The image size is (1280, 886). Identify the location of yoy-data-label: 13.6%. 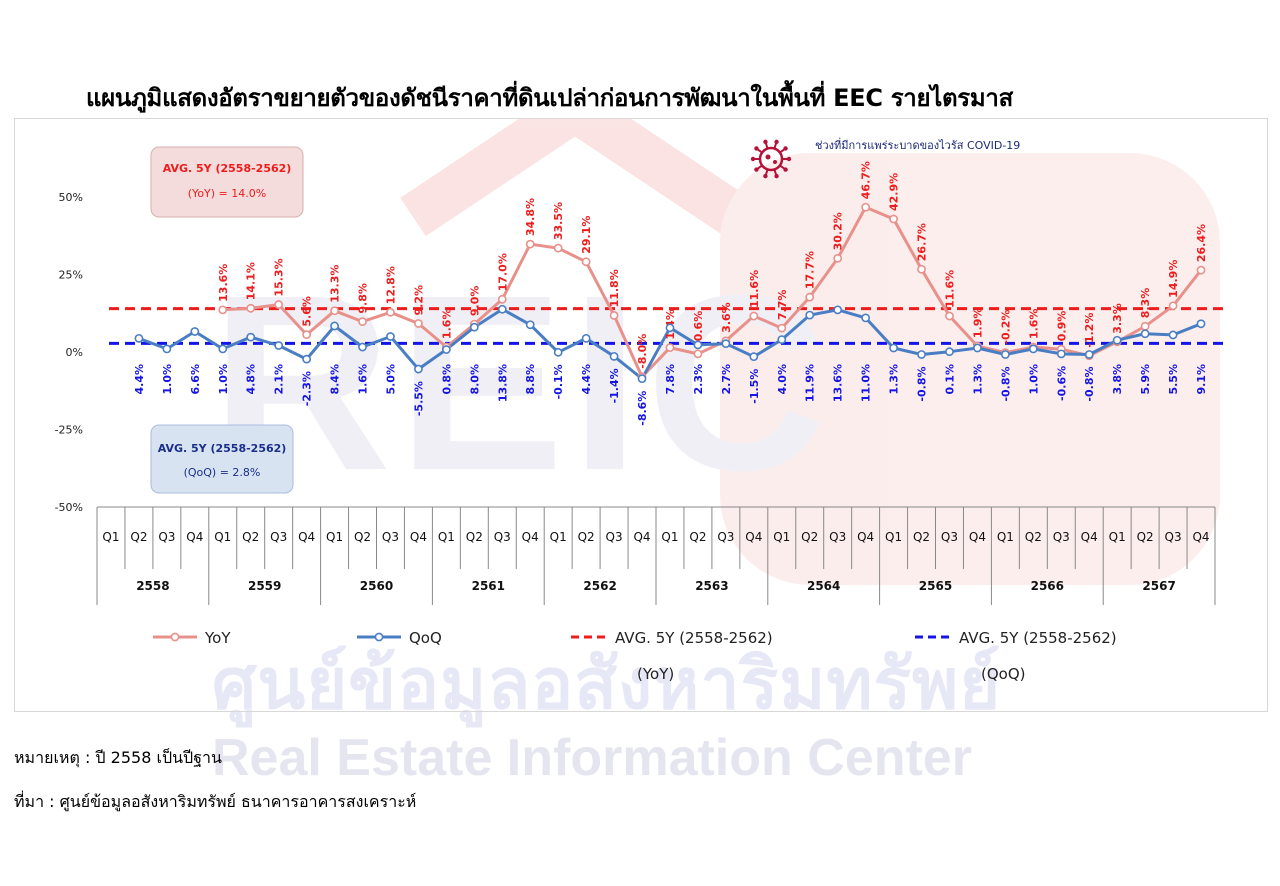
(223, 283).